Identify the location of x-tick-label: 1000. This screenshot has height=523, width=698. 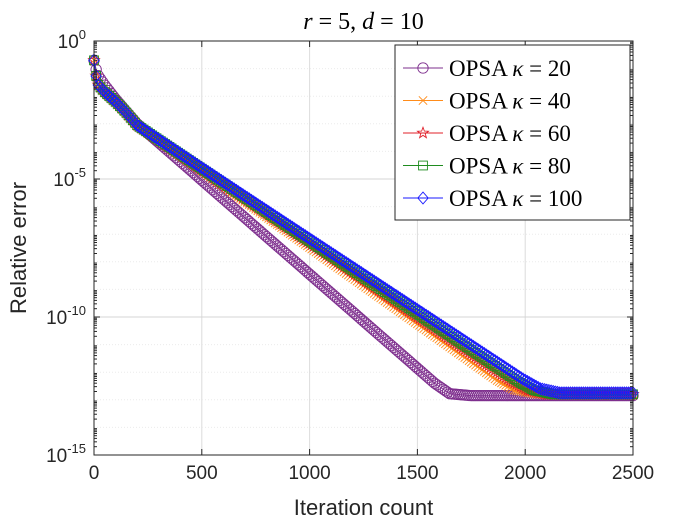
(309, 473).